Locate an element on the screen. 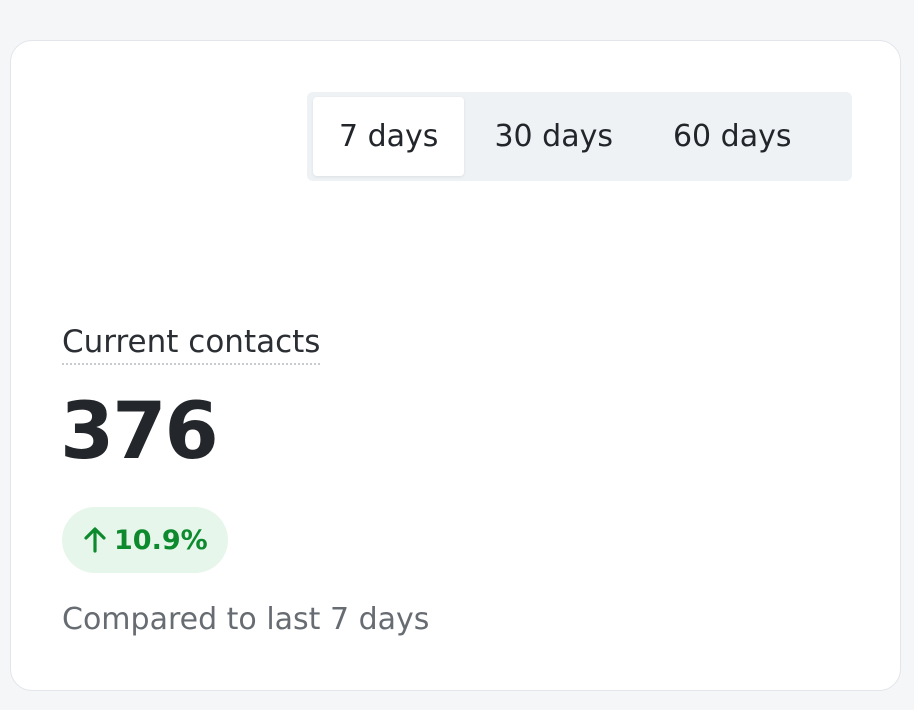 The height and width of the screenshot is (710, 914). period-tab: 60 days is located at coordinates (732, 136).